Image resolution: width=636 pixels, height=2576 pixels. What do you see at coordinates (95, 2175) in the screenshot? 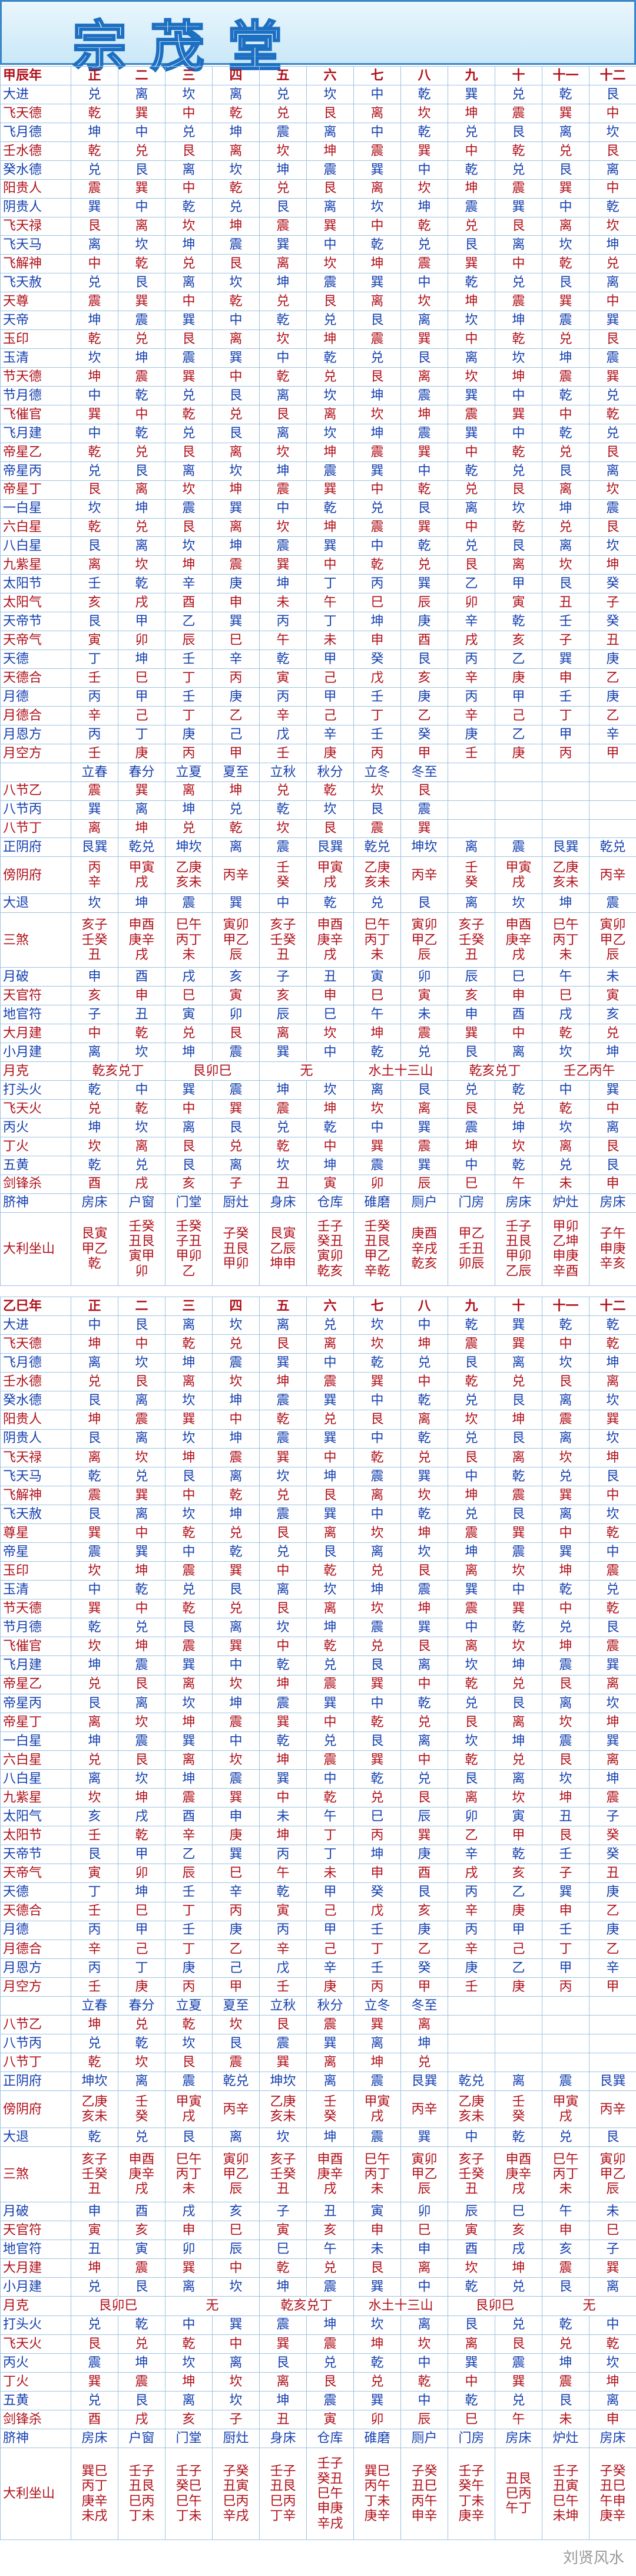
I see `table-cell: 亥子 壬癸 丑` at bounding box center [95, 2175].